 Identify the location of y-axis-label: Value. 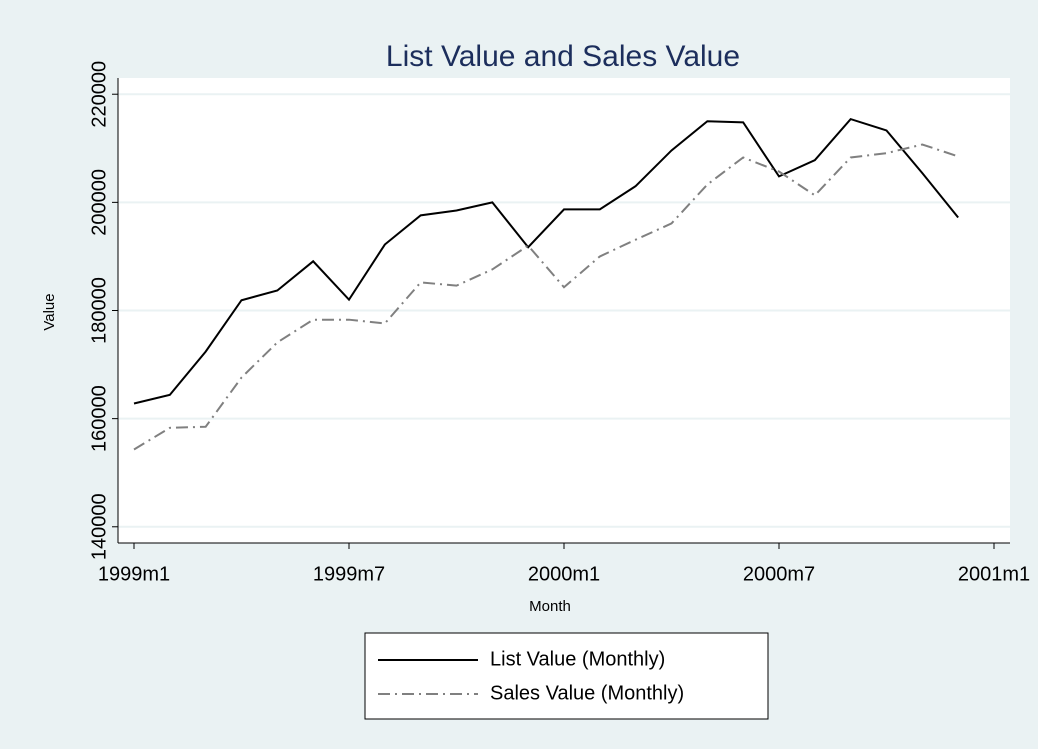
(49, 311).